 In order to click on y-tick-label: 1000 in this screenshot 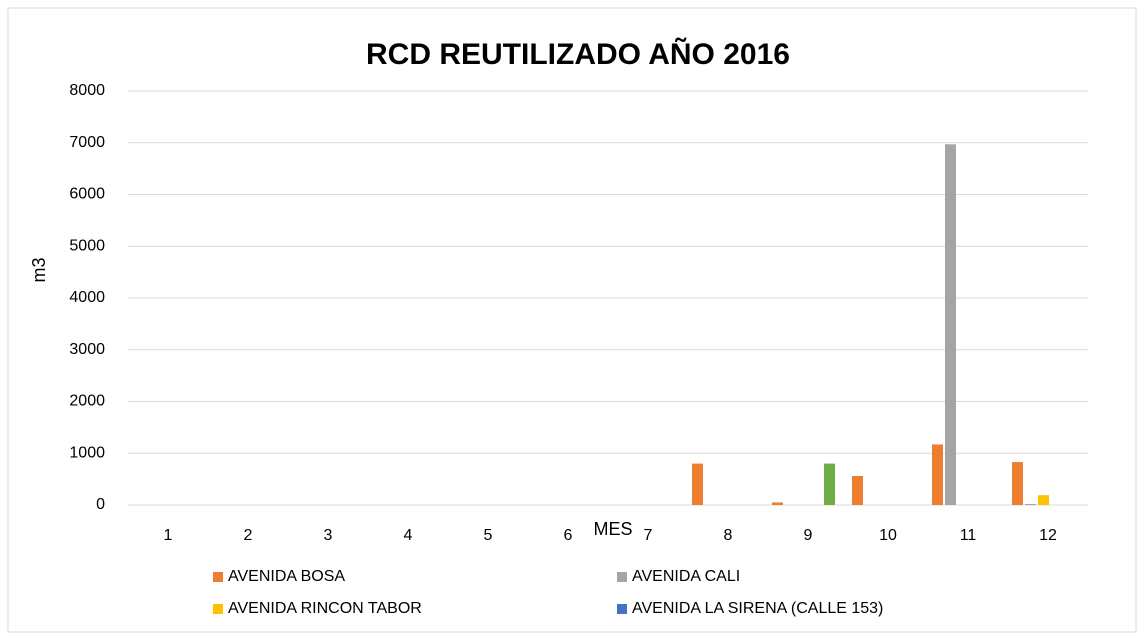, I will do `click(87, 452)`.